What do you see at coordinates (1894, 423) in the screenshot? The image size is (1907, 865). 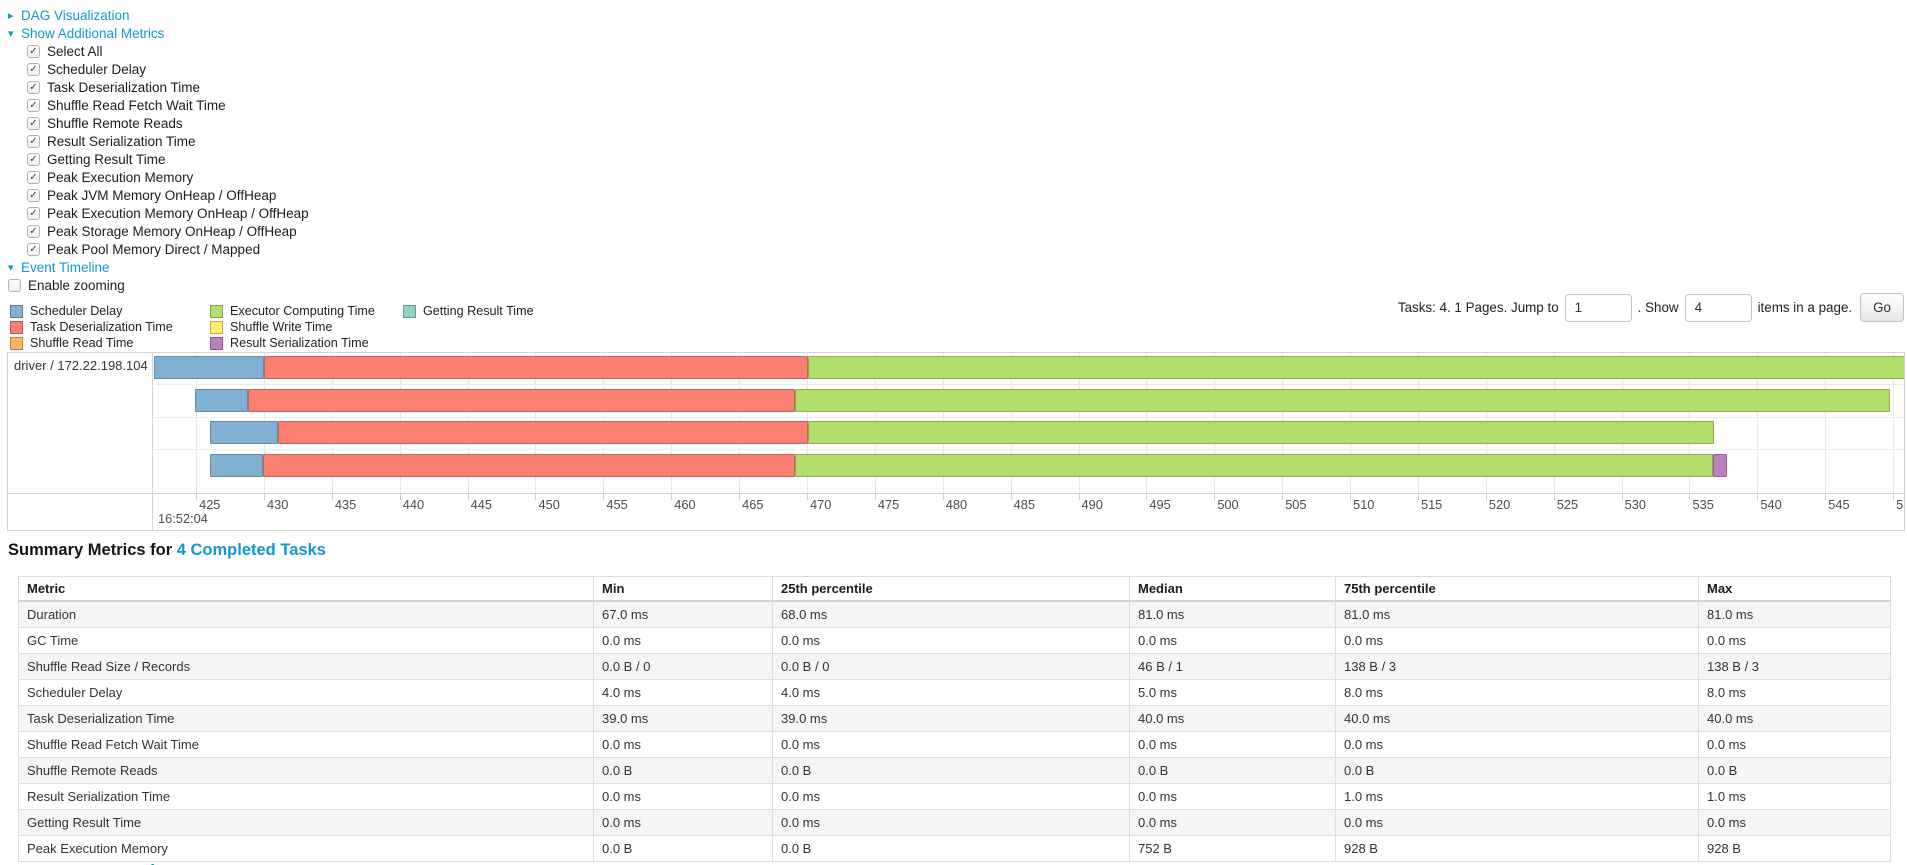 I see `timeline-gridline` at bounding box center [1894, 423].